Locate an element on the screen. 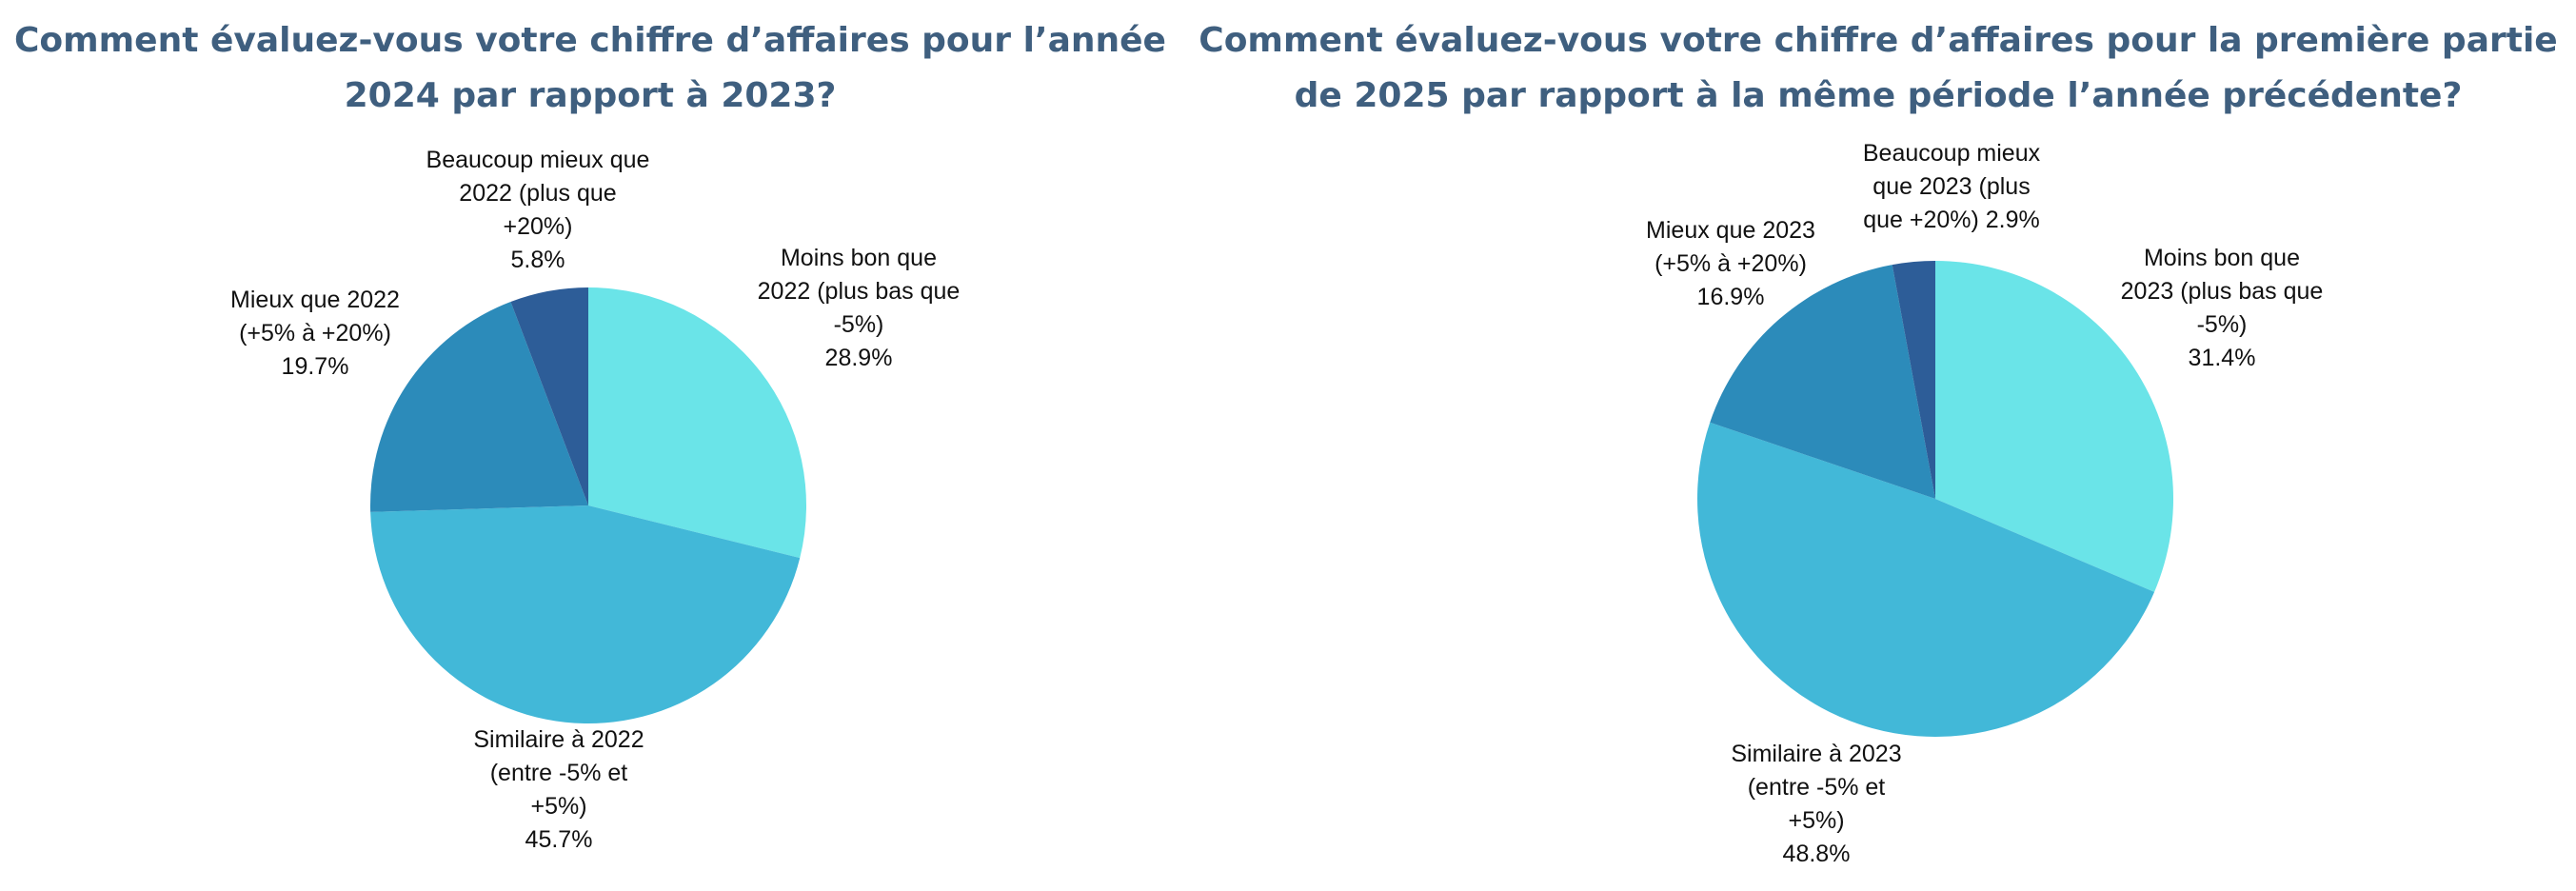  label-line: 45.7% is located at coordinates (559, 839).